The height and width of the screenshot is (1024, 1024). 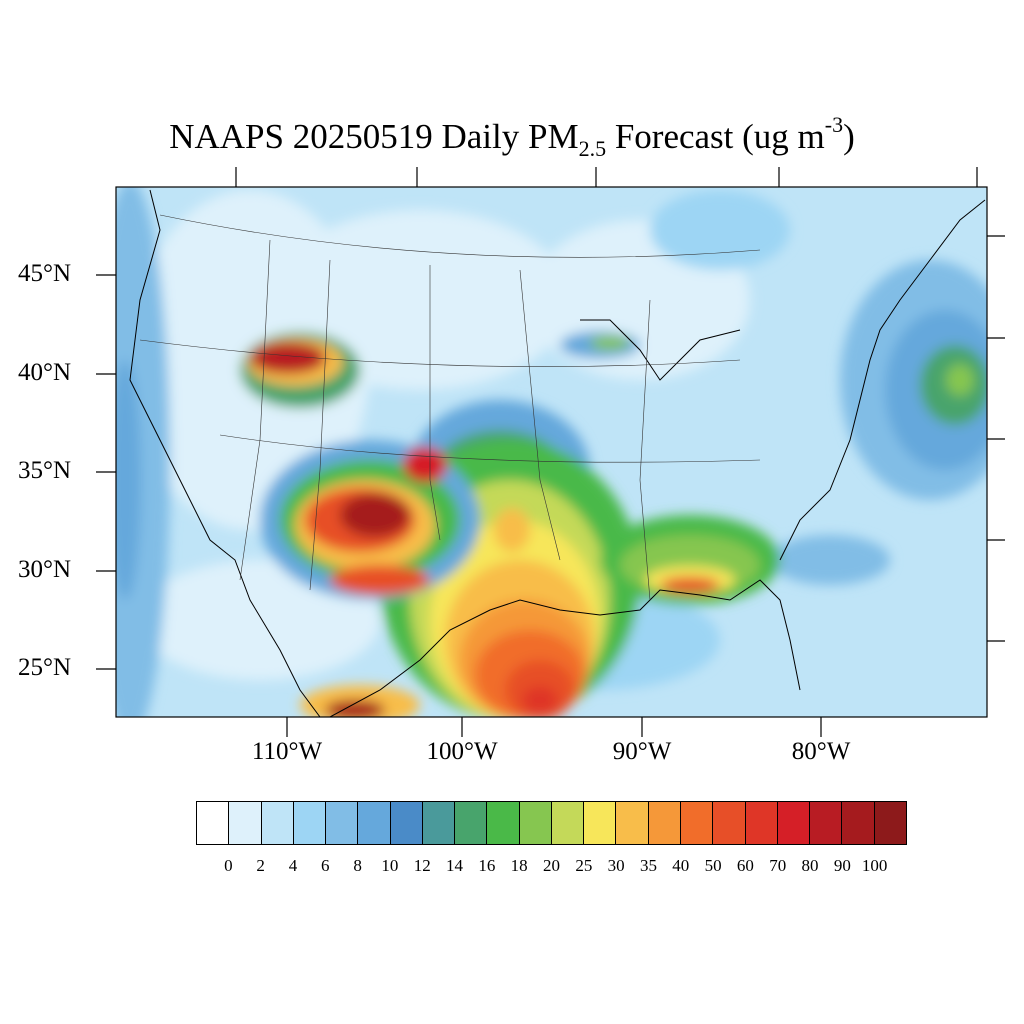 I want to click on colorbar-label: 50, so click(x=713, y=865).